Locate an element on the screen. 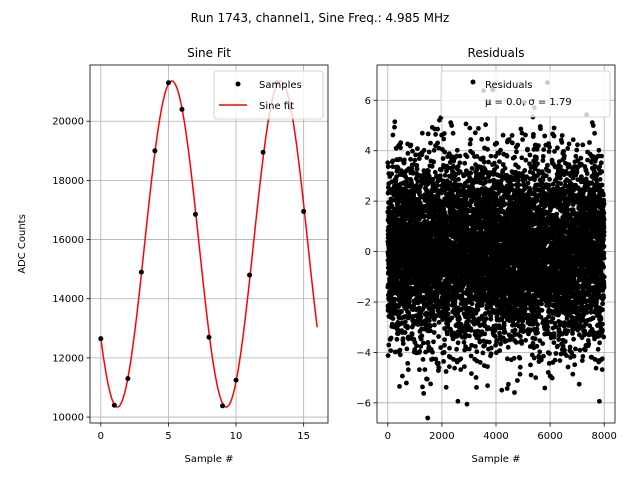  sine-fit-xtick-label: 15 is located at coordinates (303, 436).